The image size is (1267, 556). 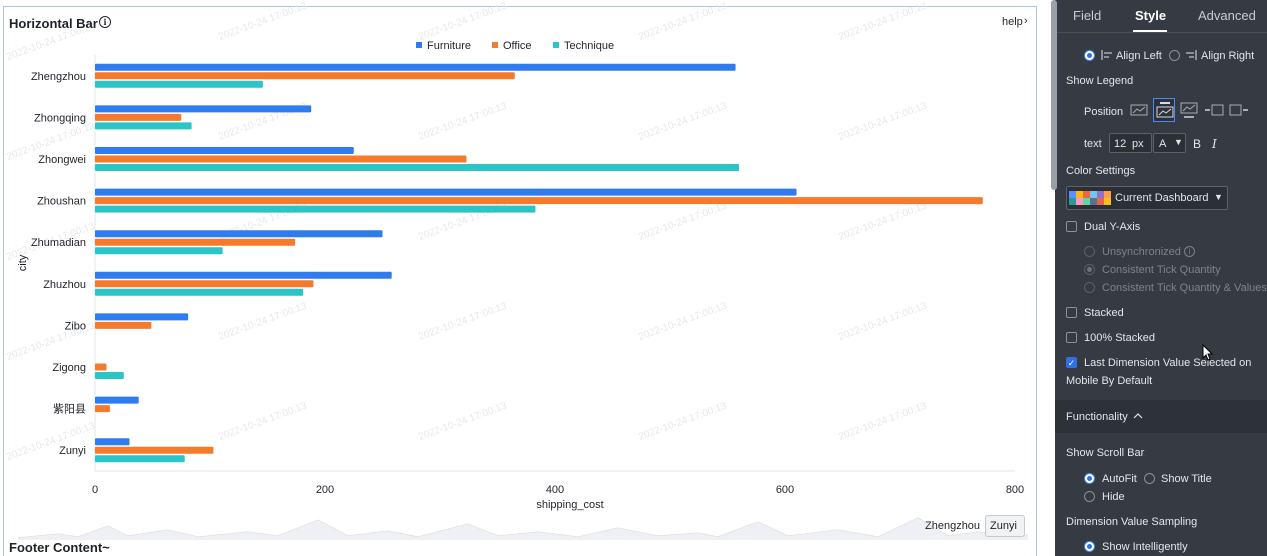 I want to click on color-scheme-select: Current Dashboard ▼, so click(x=1147, y=198).